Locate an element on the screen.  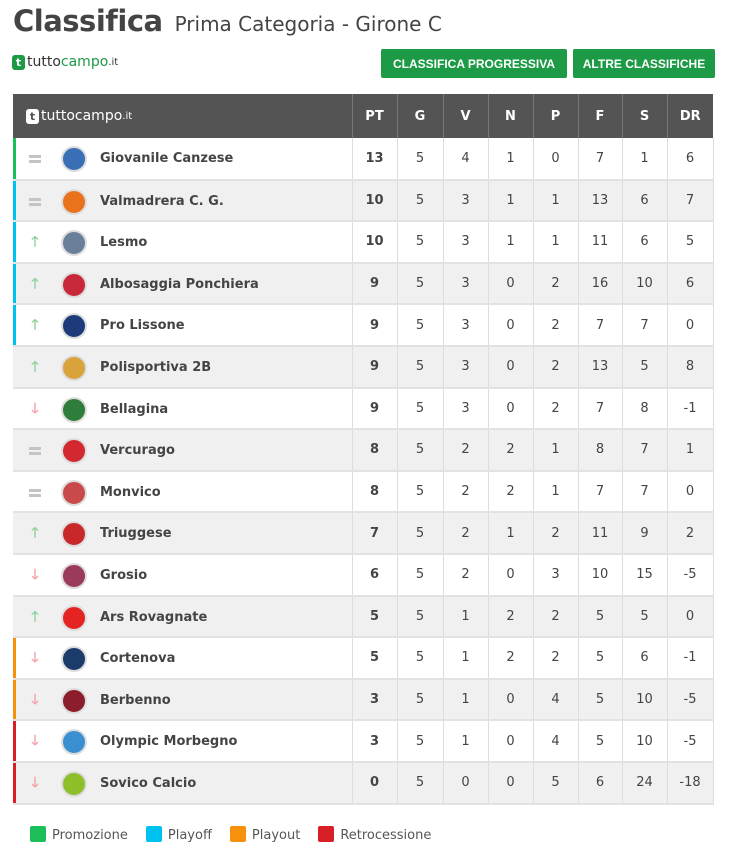
stat-f: 6 is located at coordinates (600, 783).